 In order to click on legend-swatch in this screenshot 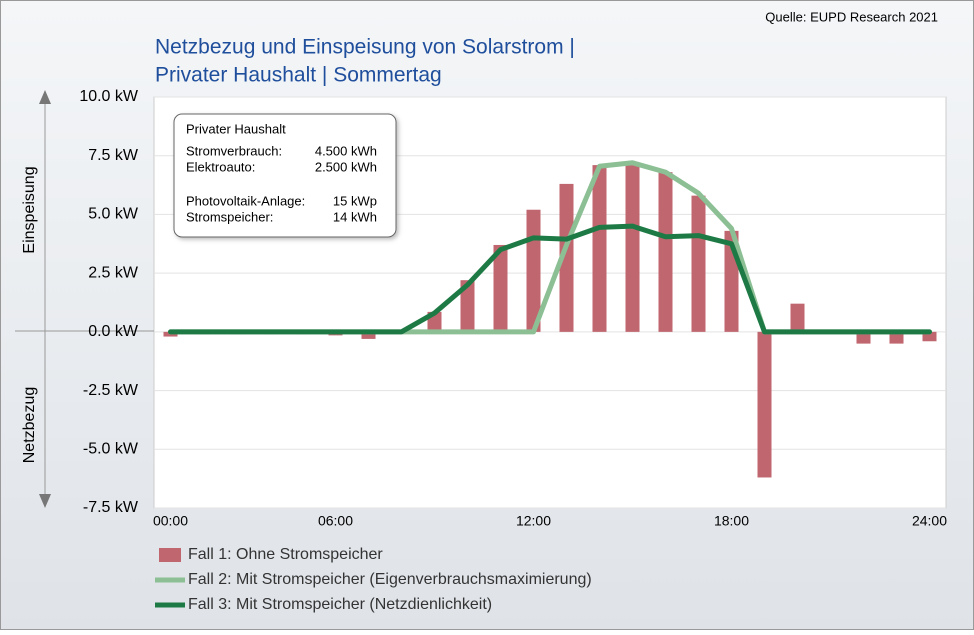, I will do `click(170, 555)`.